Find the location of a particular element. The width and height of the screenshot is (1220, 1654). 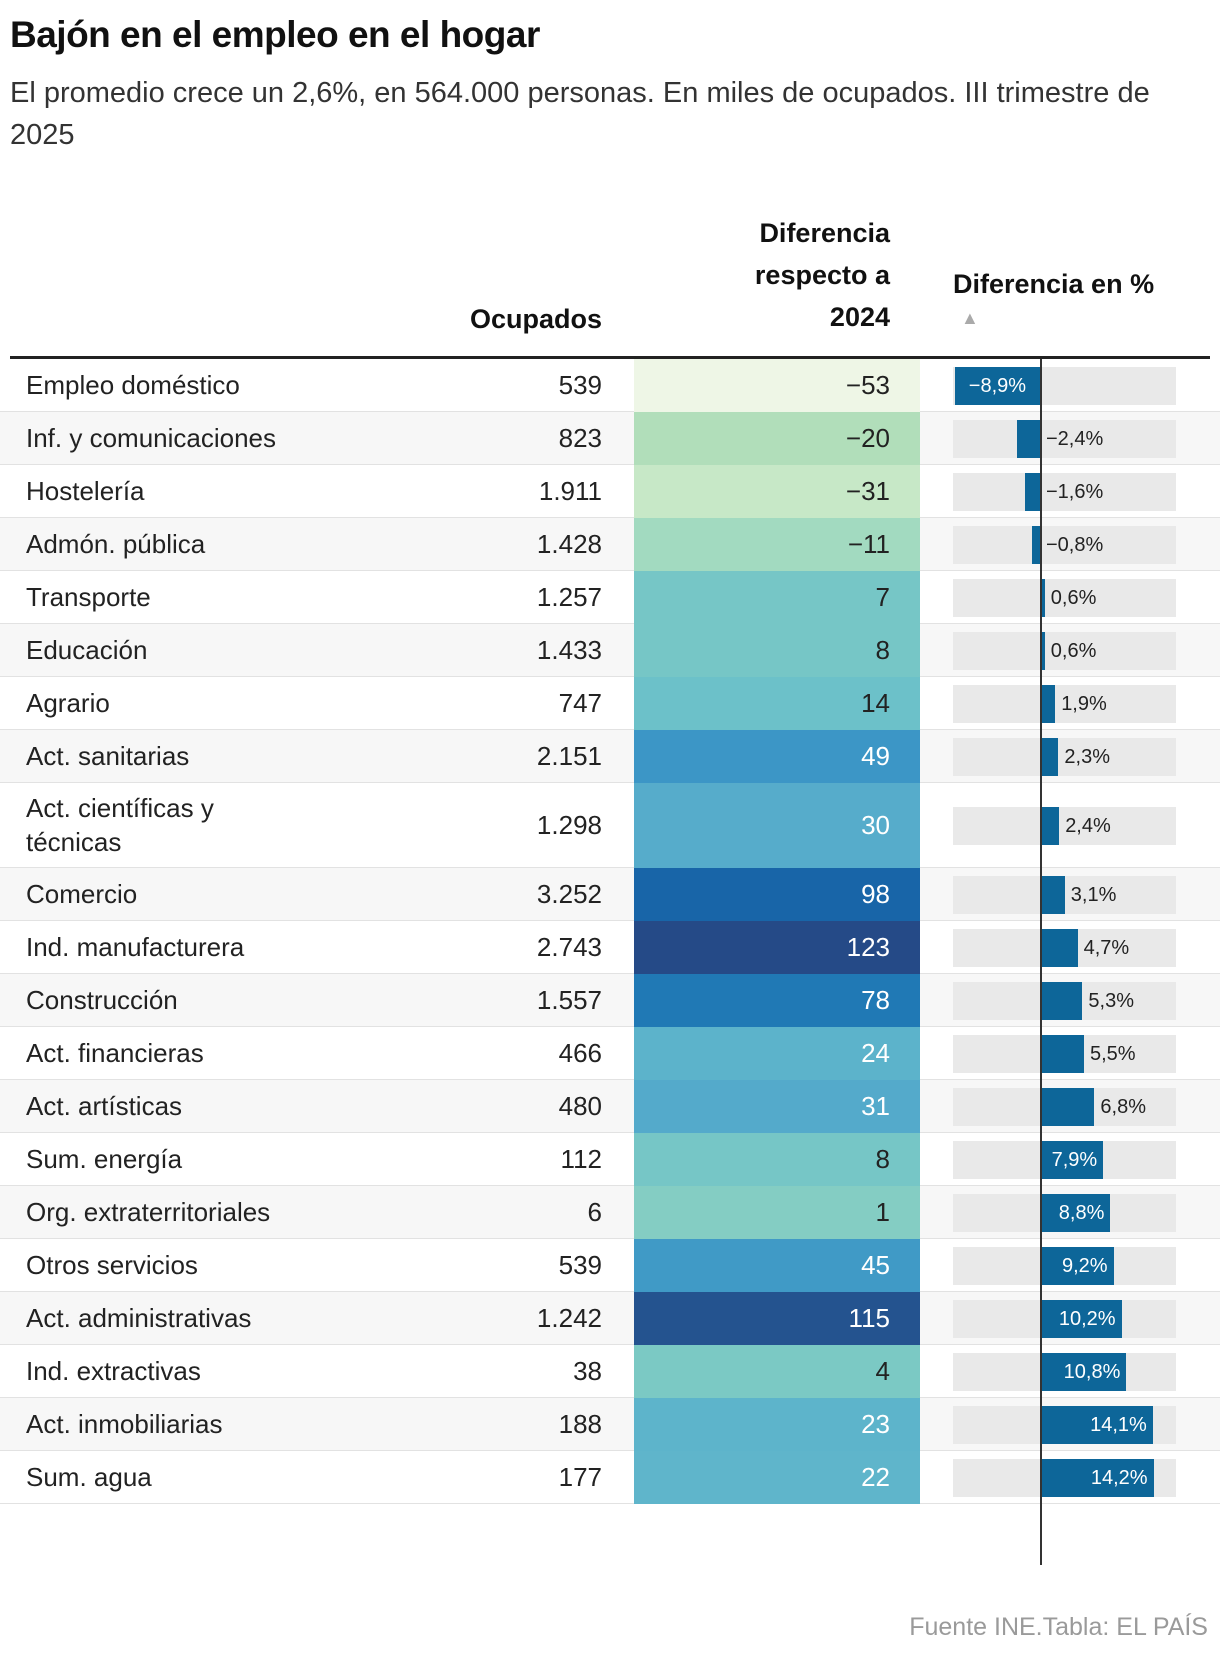

occupied-value: 1.557 is located at coordinates (569, 999).